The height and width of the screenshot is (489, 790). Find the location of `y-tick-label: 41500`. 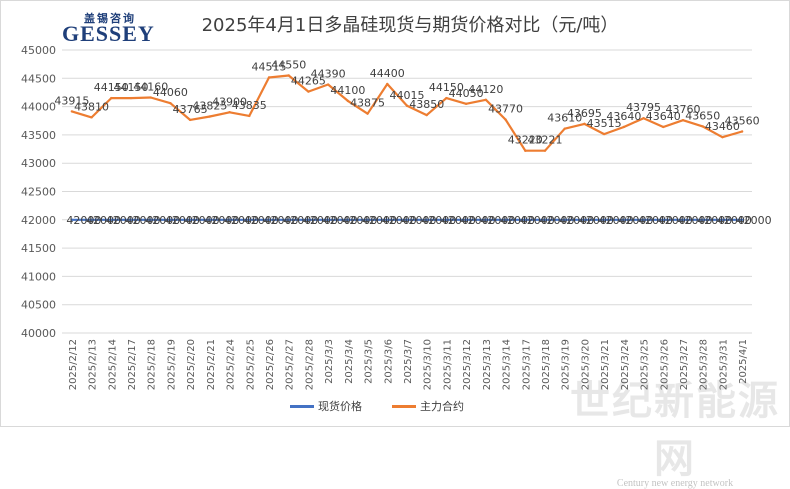

y-tick-label: 41500 is located at coordinates (38, 248).